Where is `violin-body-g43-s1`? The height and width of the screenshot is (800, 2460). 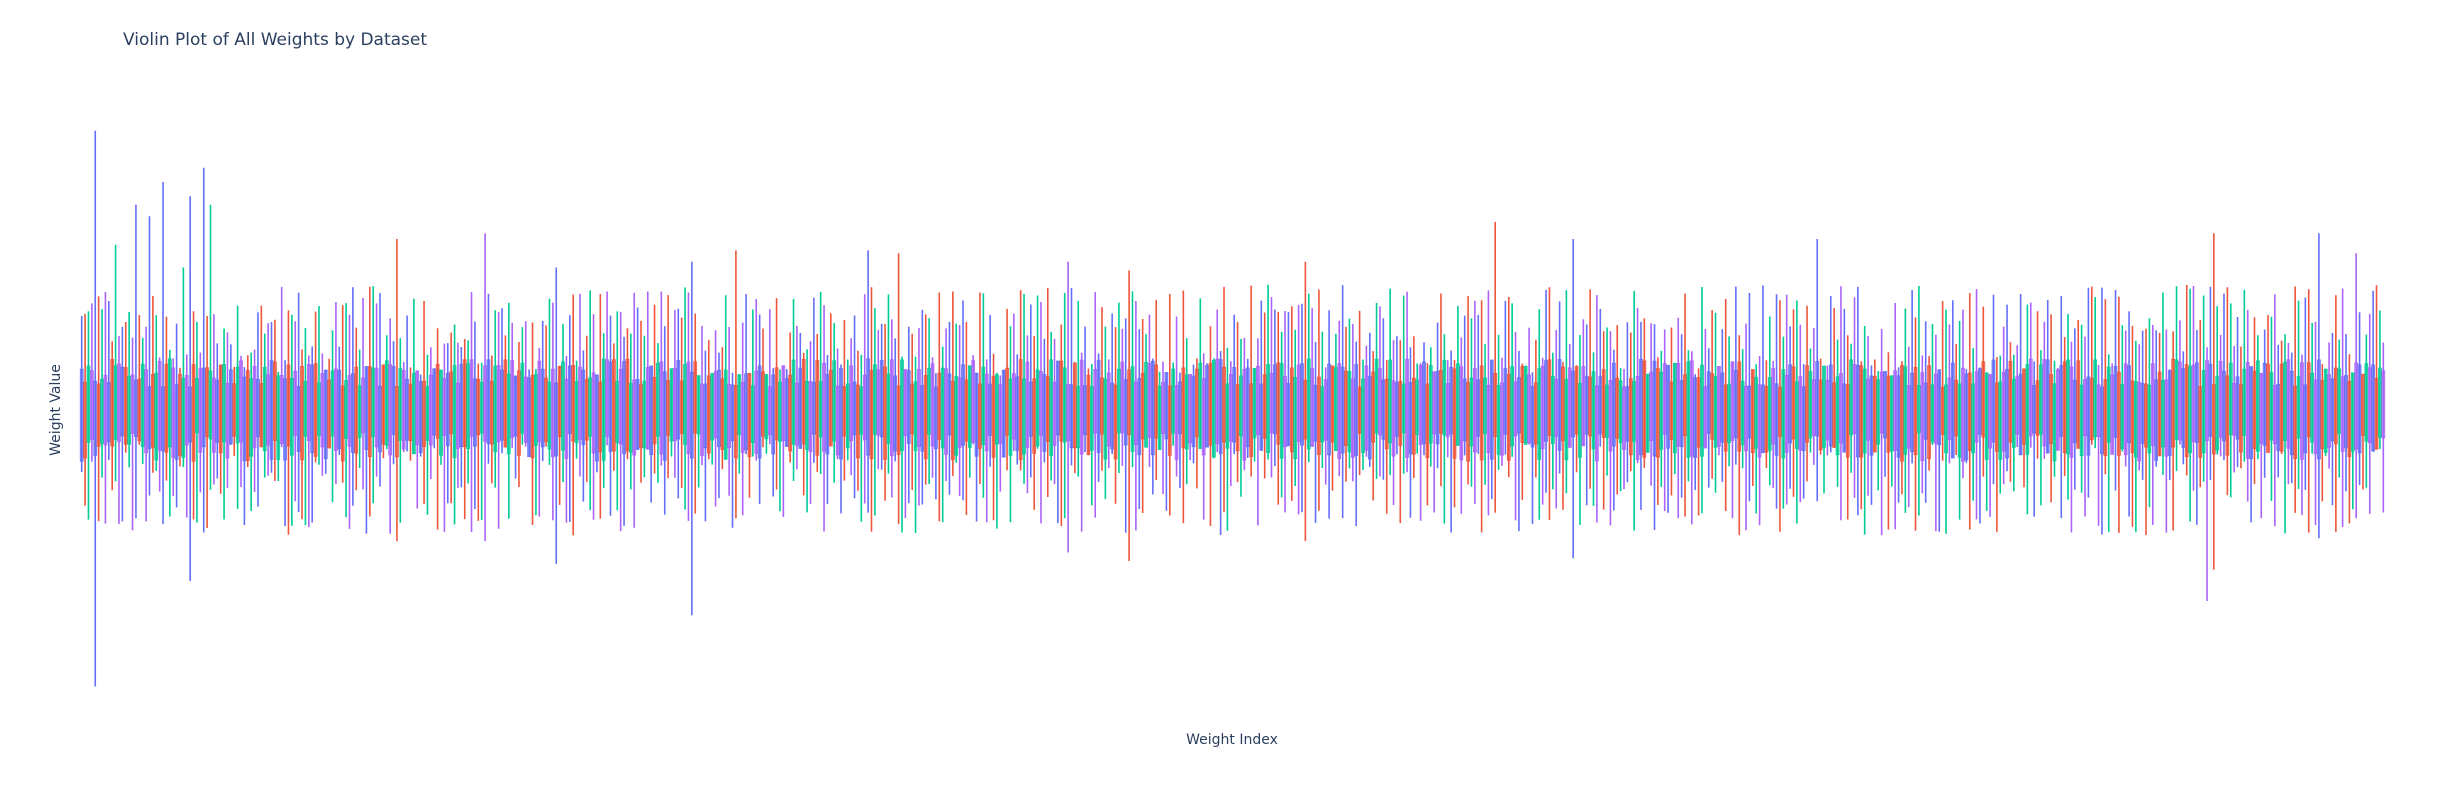 violin-body-g43-s1 is located at coordinates (668, 407).